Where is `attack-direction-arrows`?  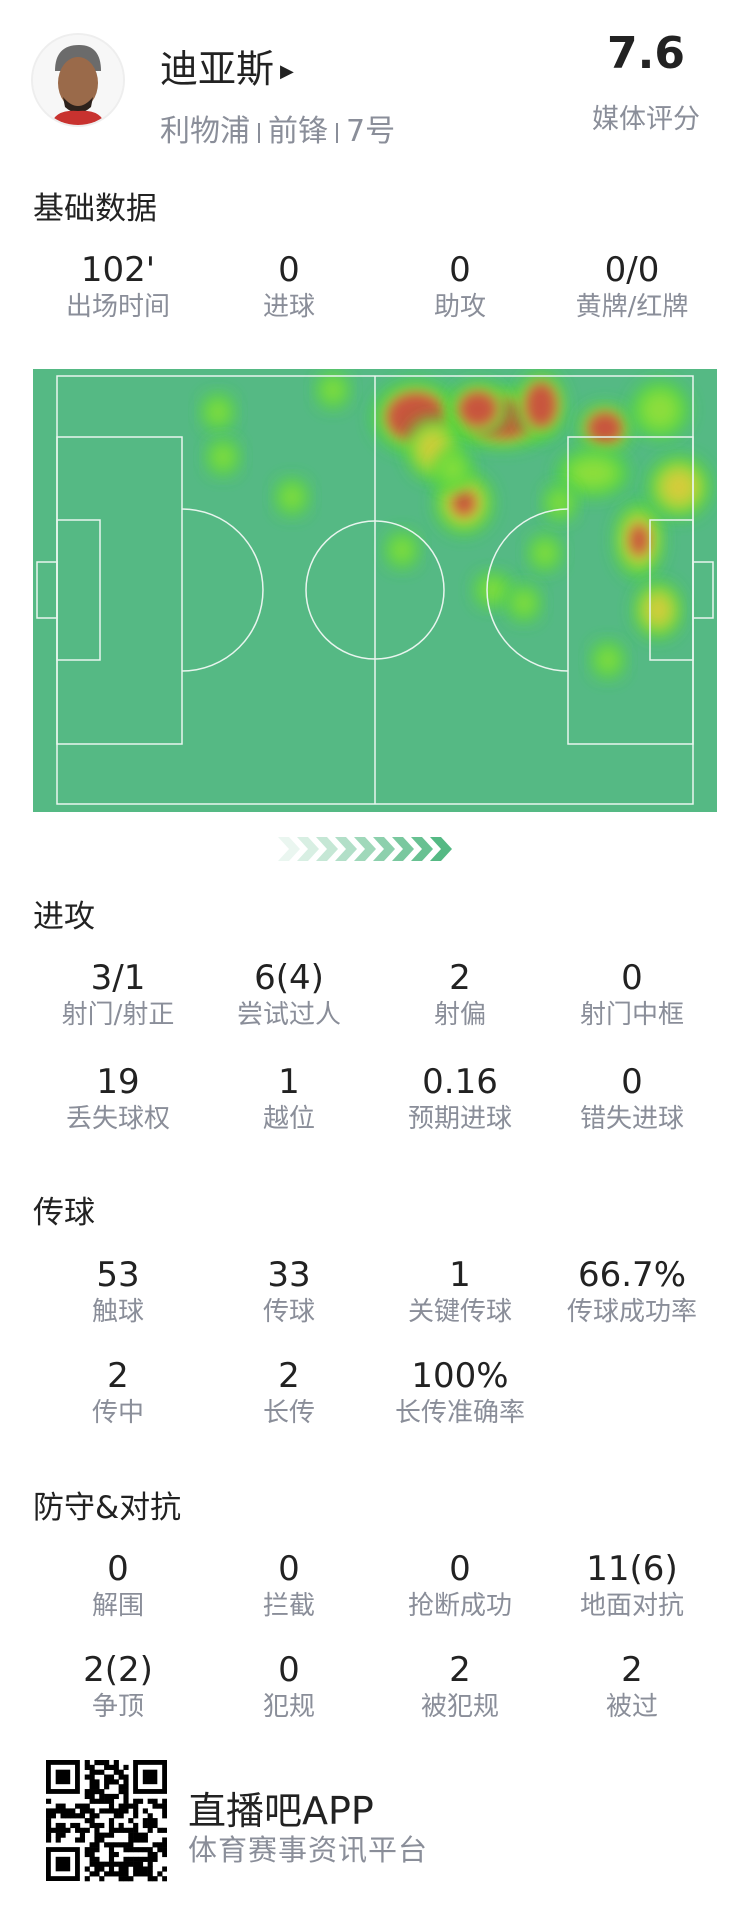
attack-direction-arrows is located at coordinates (378, 852).